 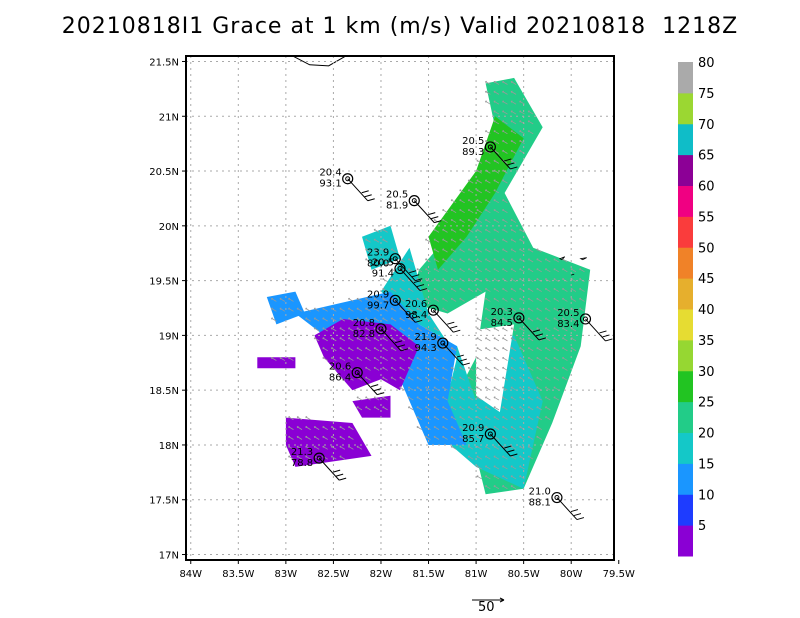 I want to click on station-pressure: 20.4, so click(x=330, y=173).